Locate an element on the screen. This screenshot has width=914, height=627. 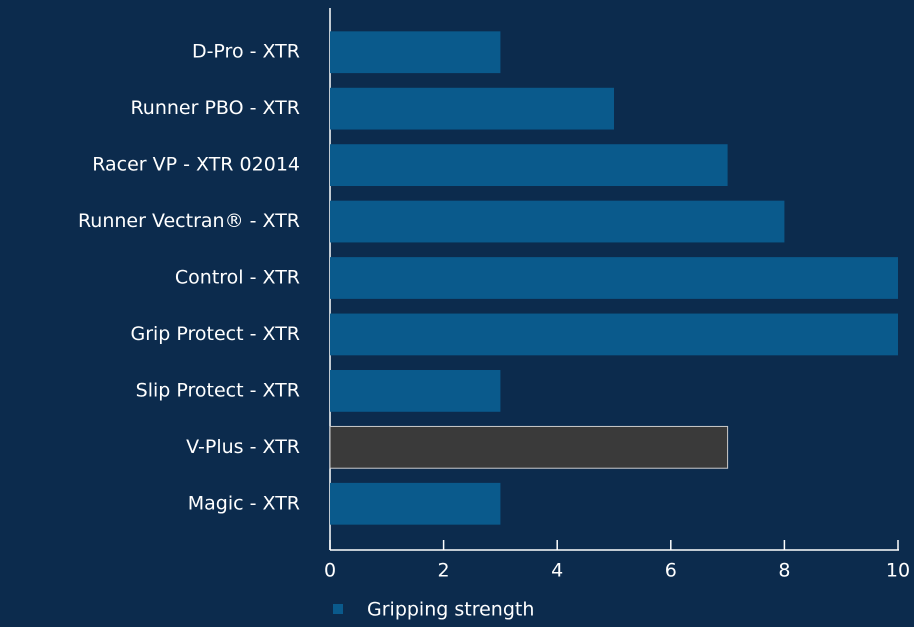
x-tick-label: 0 is located at coordinates (330, 571).